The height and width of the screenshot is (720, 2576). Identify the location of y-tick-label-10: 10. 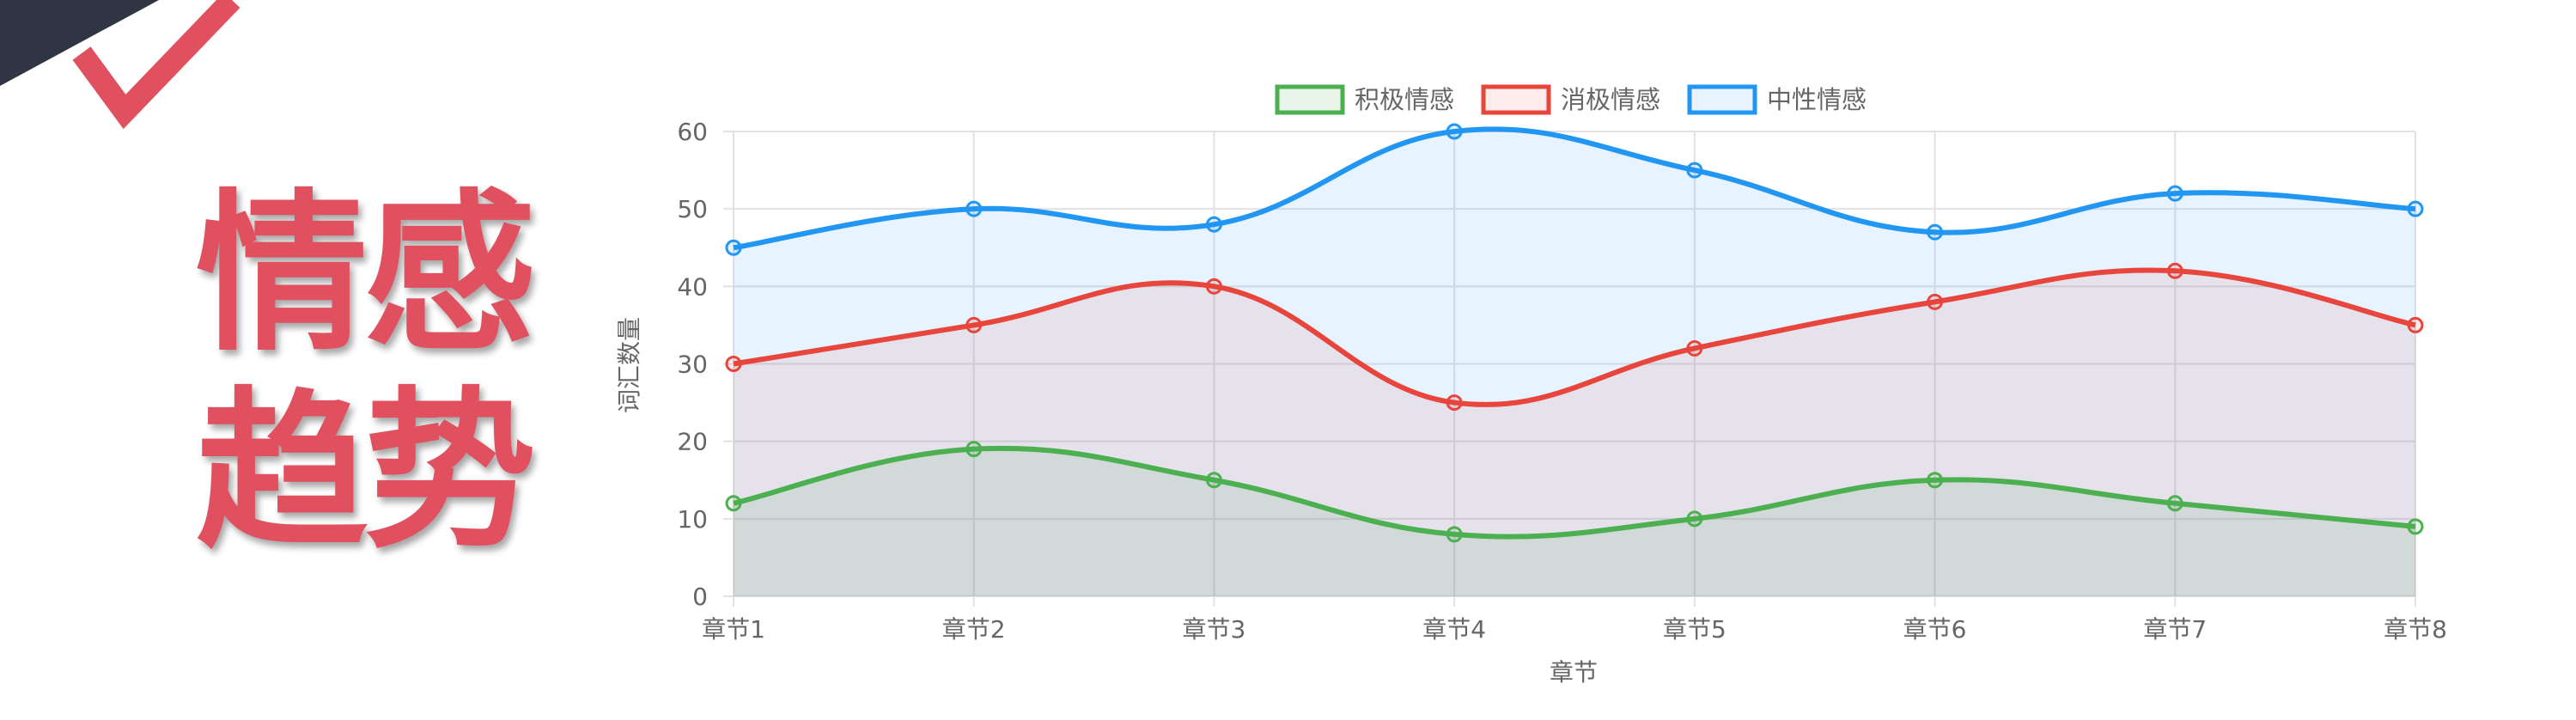
(692, 519).